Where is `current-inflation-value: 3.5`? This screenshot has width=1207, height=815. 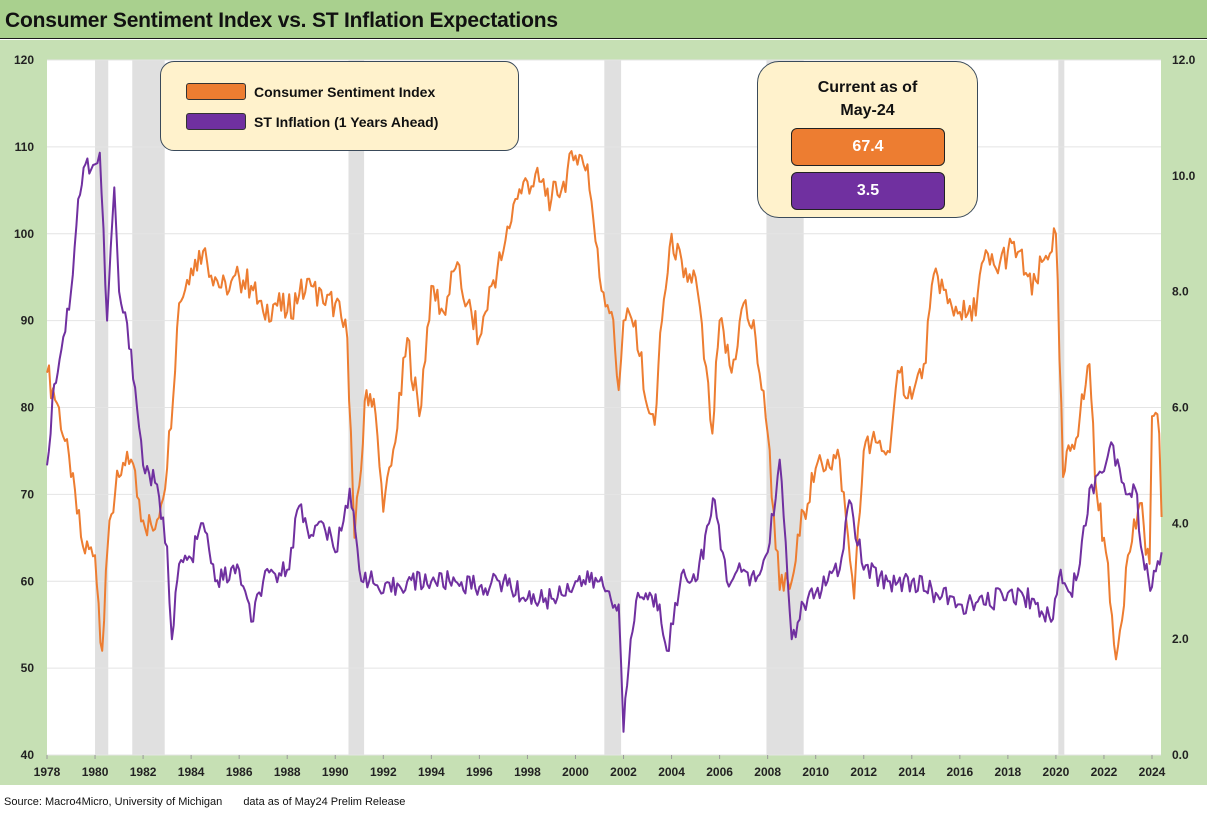
current-inflation-value: 3.5 is located at coordinates (868, 191).